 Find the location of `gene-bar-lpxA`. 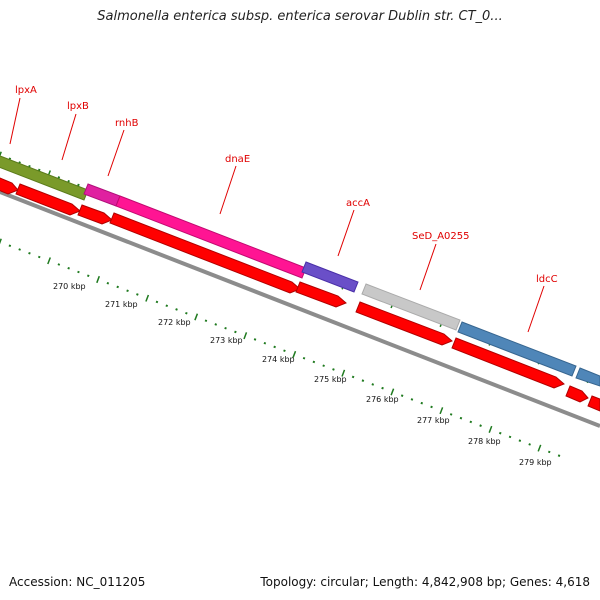

gene-bar-lpxA is located at coordinates (44, 177).